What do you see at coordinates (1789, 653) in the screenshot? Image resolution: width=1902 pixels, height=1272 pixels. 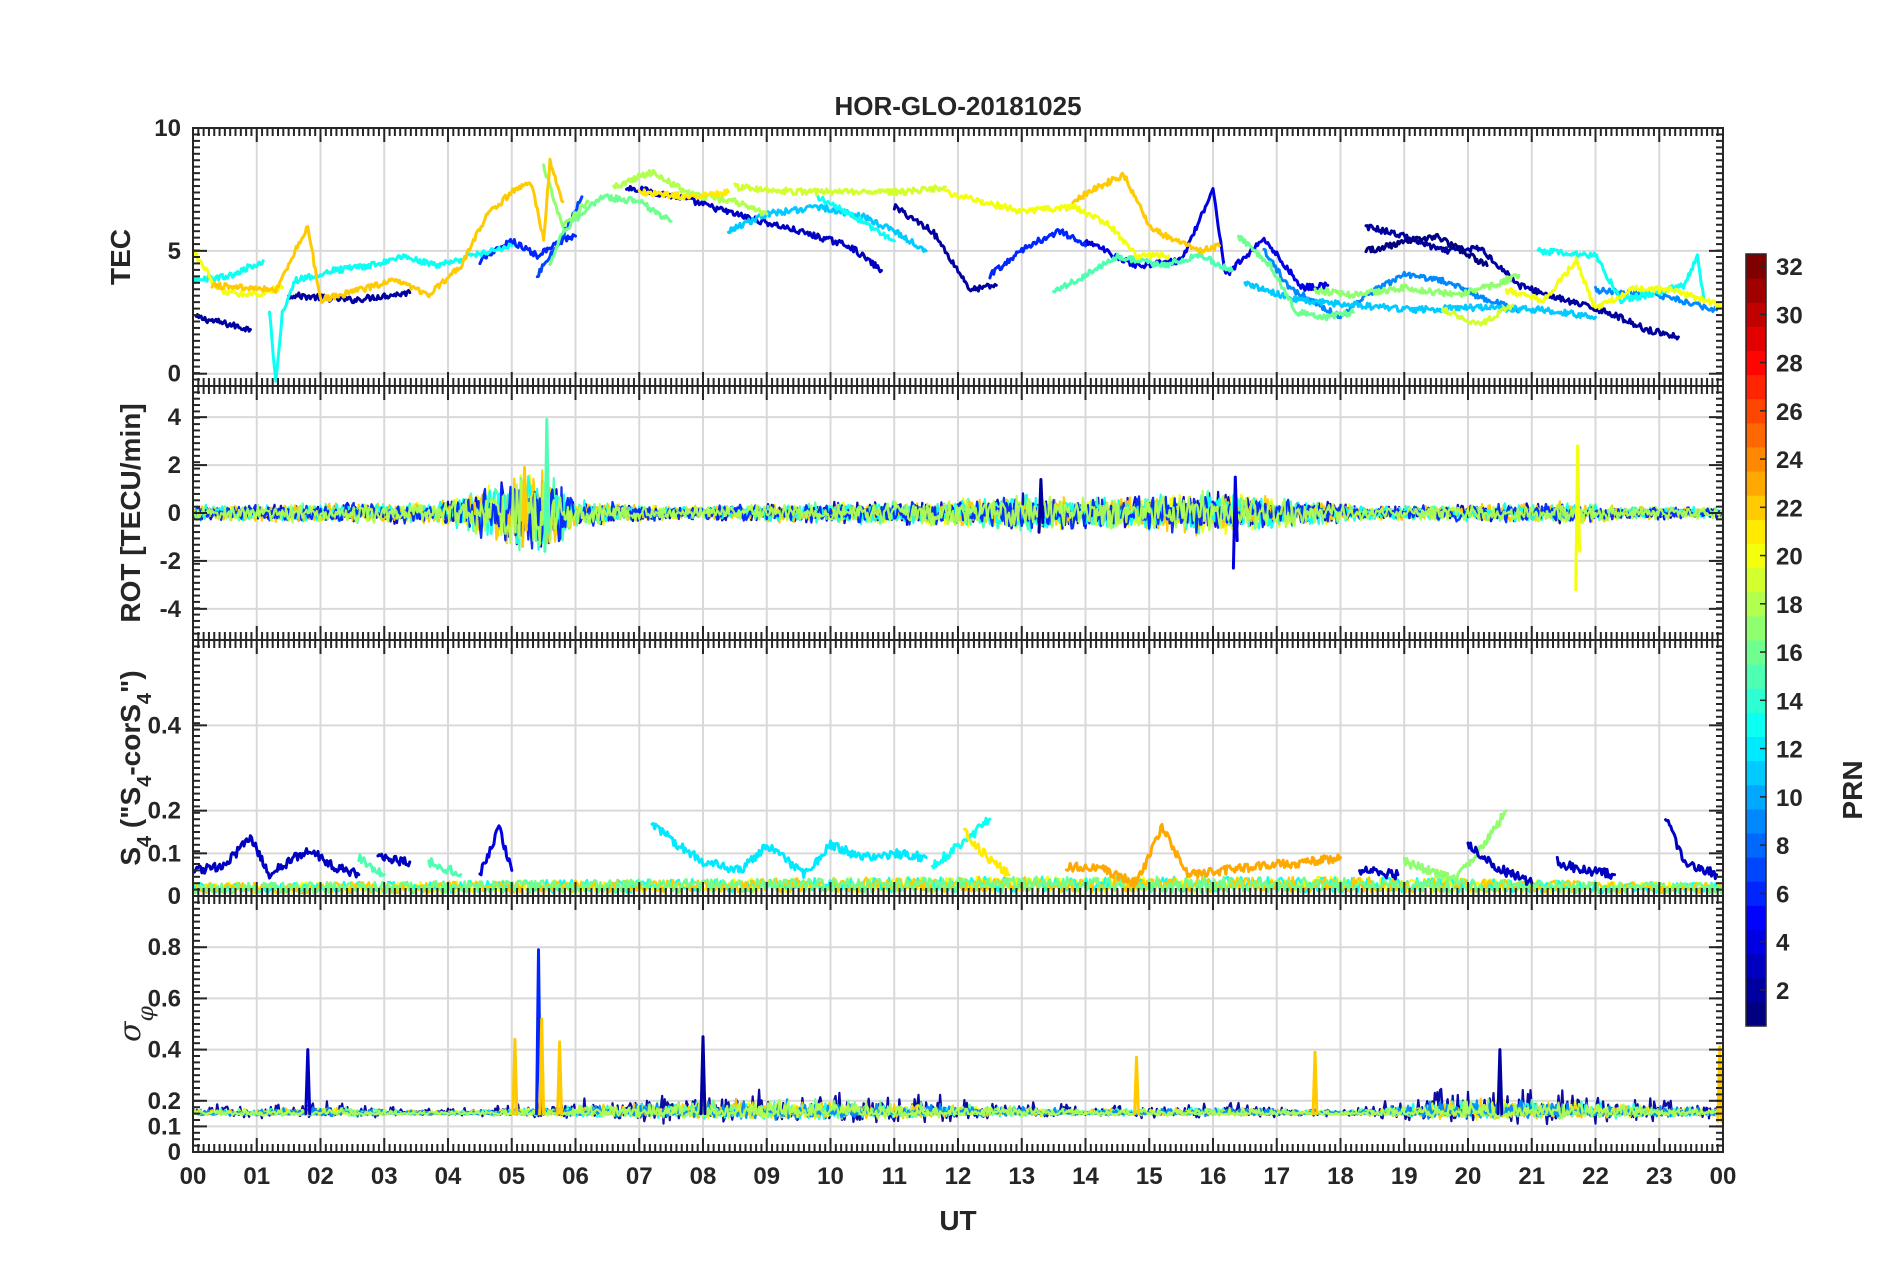 I see `colorbar-tick-label: 16` at bounding box center [1789, 653].